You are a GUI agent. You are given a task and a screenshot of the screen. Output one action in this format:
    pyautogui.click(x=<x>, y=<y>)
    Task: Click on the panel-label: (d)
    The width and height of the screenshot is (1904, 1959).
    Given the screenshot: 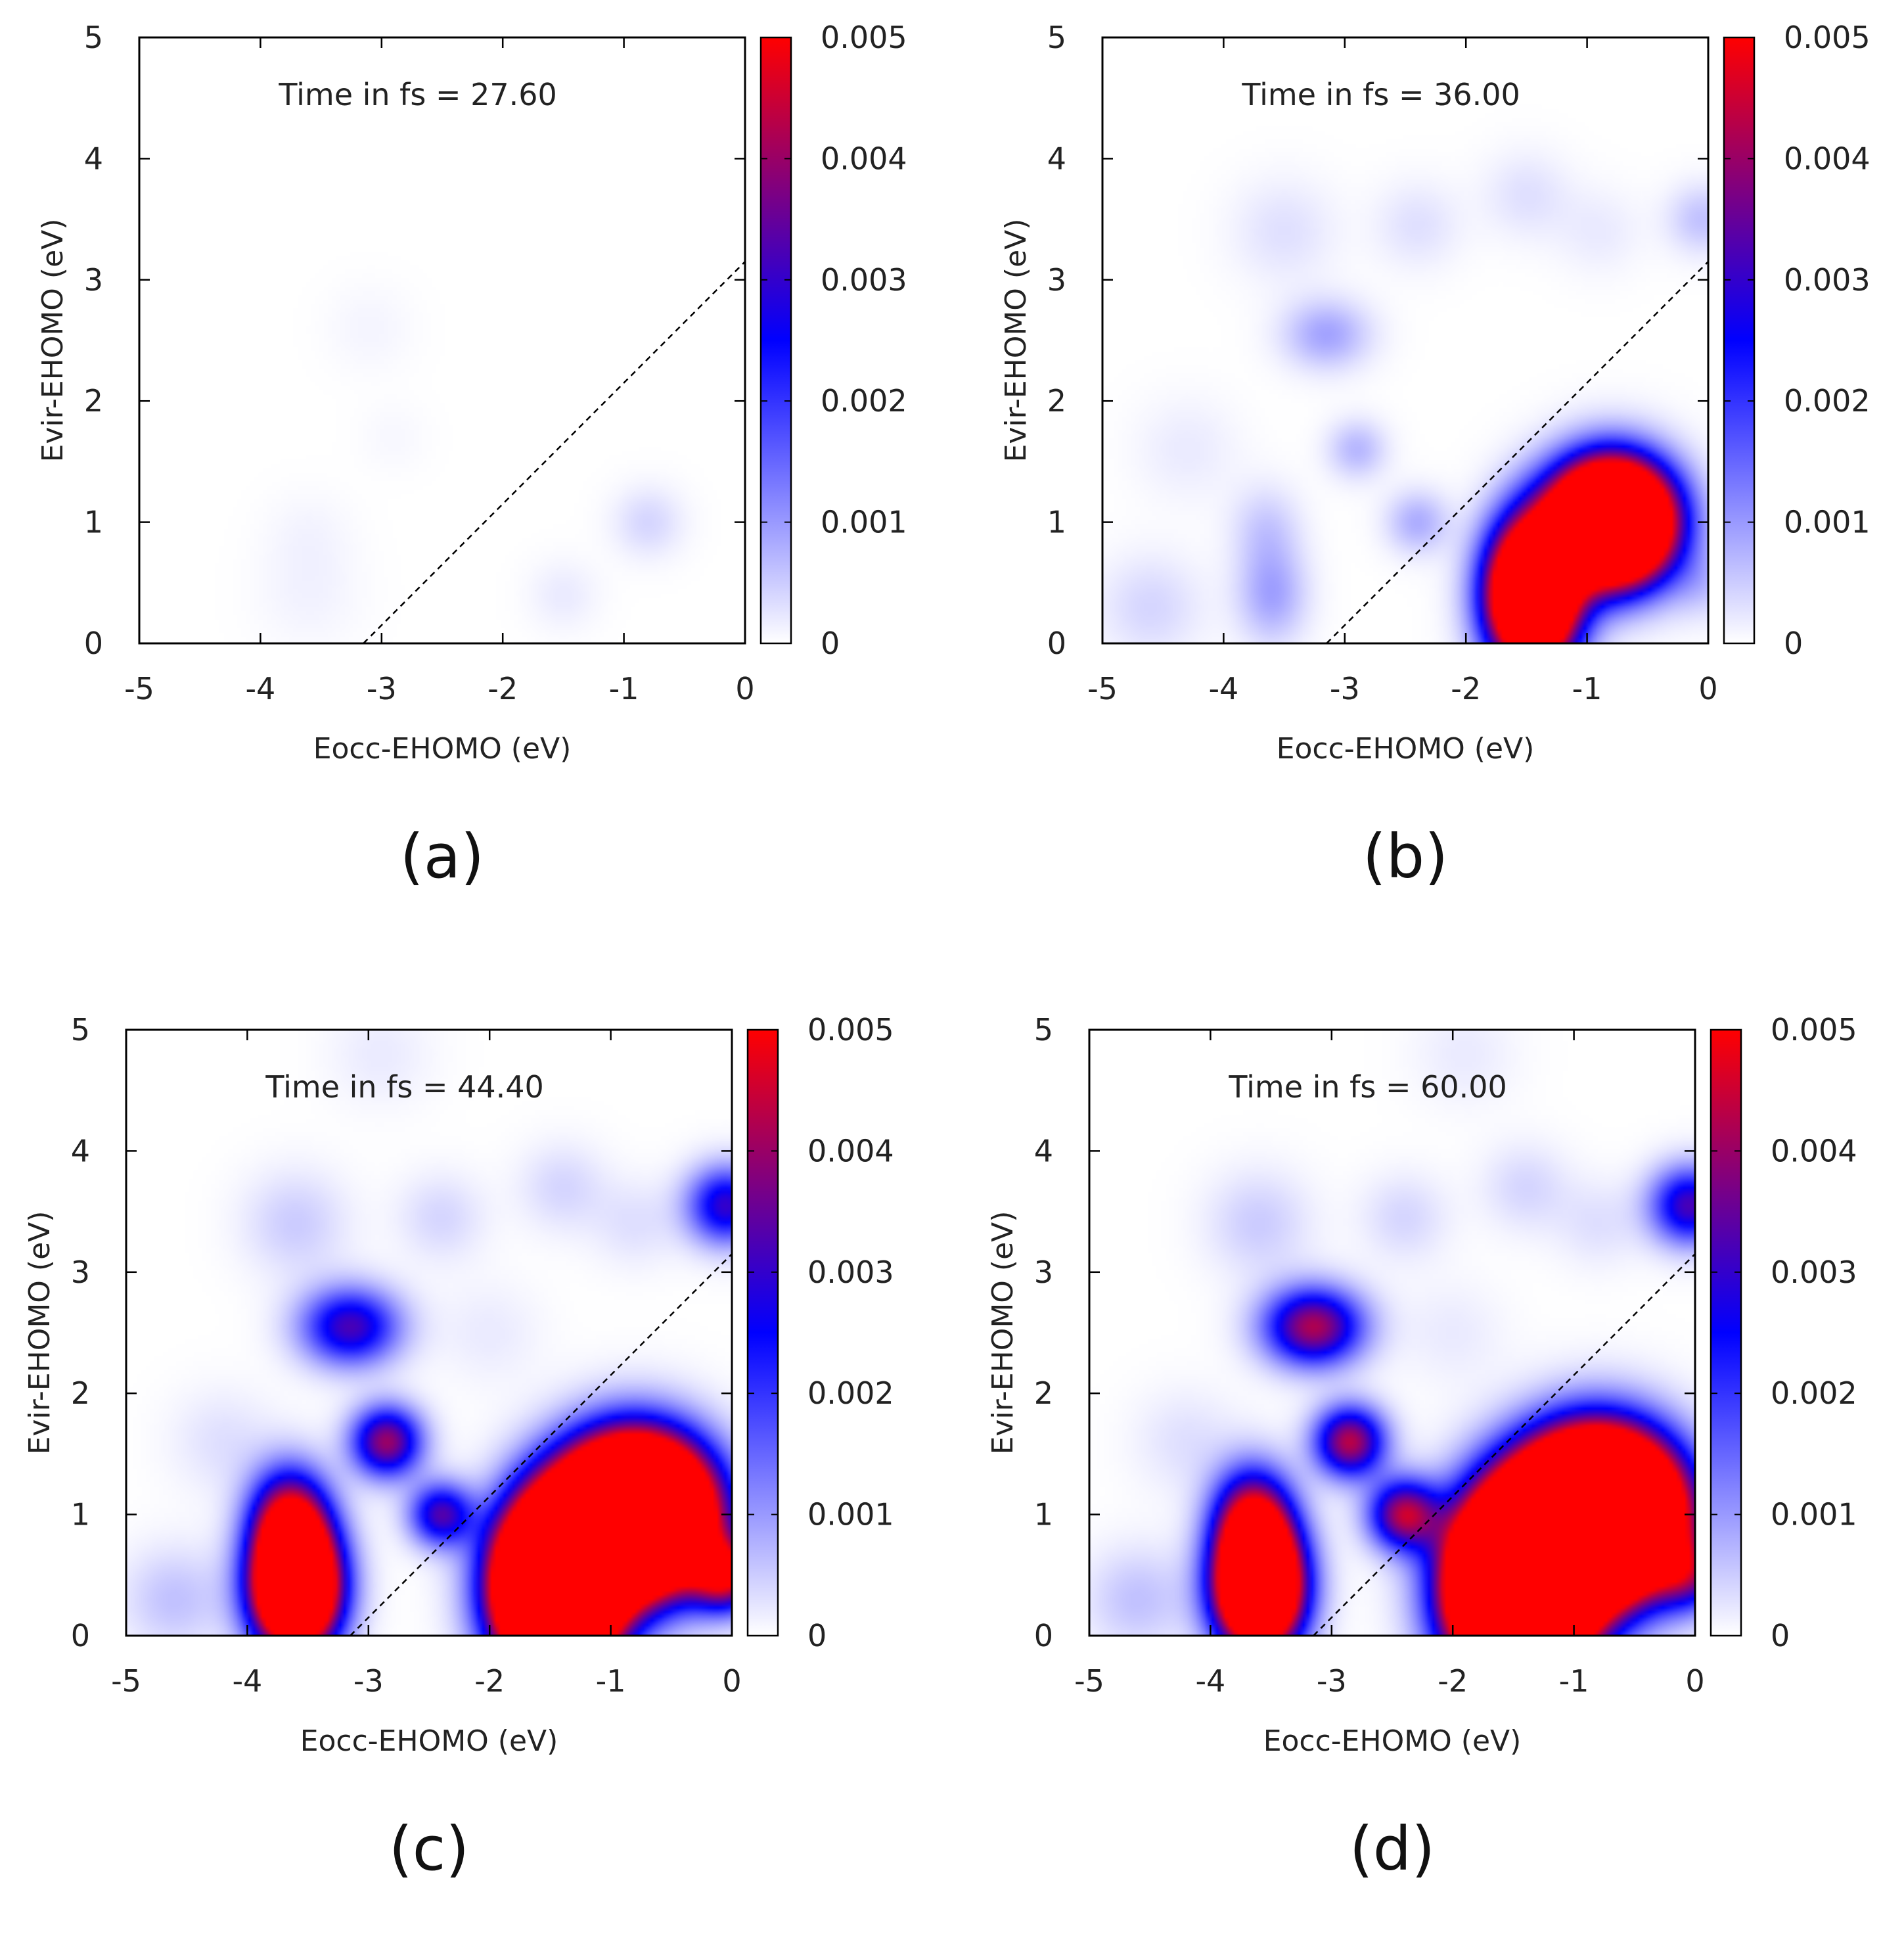 What is the action you would take?
    pyautogui.click(x=1392, y=1849)
    